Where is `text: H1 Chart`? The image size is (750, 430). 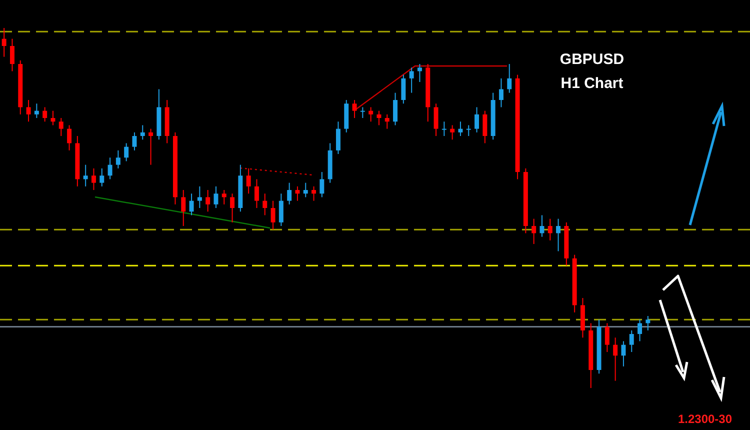
text: H1 Chart is located at coordinates (592, 83).